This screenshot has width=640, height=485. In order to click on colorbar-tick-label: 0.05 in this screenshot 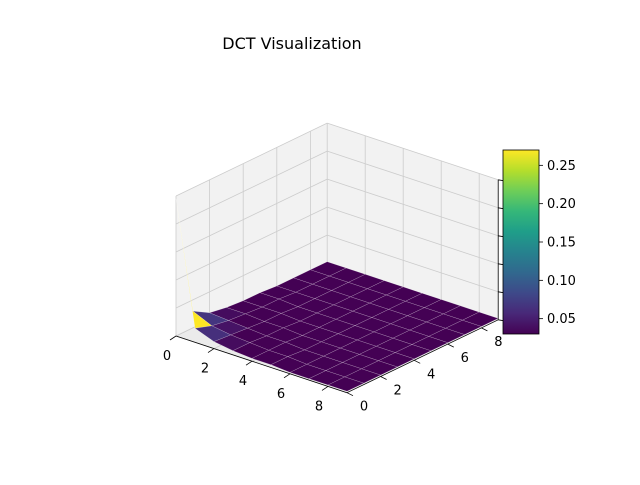, I will do `click(561, 319)`.